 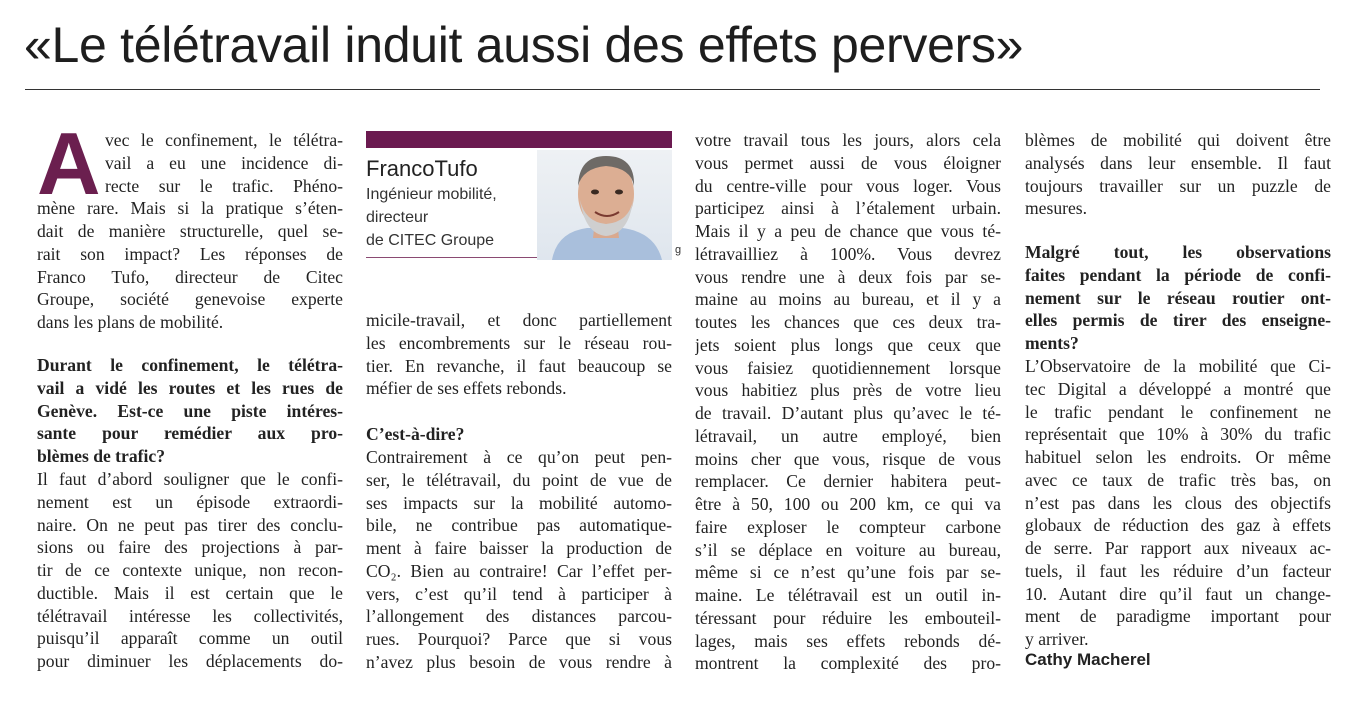 I want to click on author-byline: Cathy Macherel, so click(x=1088, y=659).